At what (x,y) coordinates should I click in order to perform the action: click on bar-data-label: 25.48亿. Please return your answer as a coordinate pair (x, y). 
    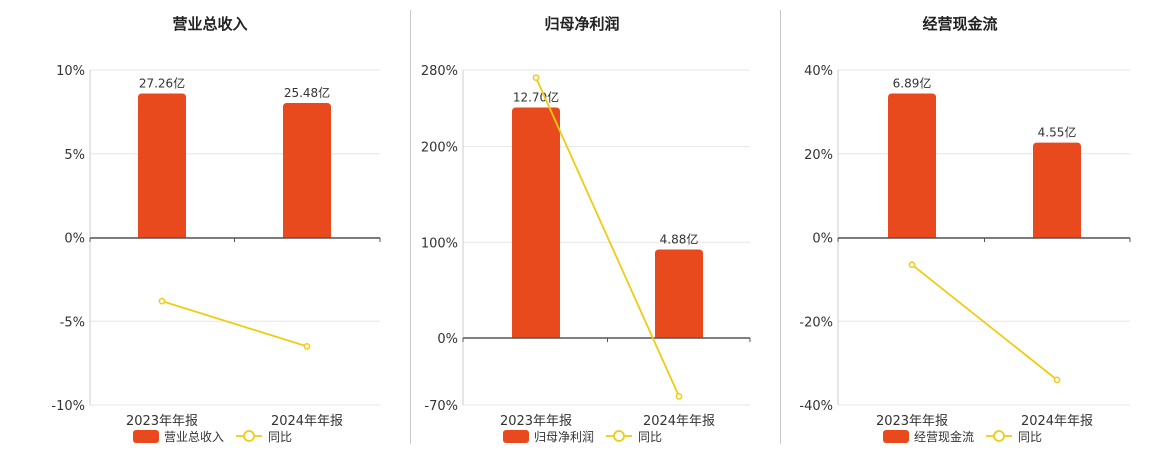
    Looking at the image, I should click on (307, 92).